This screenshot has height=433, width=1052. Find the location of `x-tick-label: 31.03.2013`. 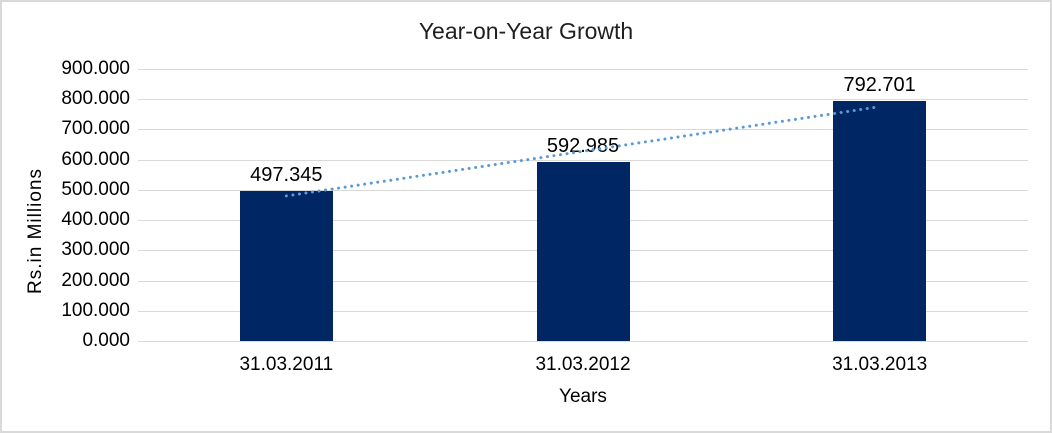

x-tick-label: 31.03.2013 is located at coordinates (880, 364).